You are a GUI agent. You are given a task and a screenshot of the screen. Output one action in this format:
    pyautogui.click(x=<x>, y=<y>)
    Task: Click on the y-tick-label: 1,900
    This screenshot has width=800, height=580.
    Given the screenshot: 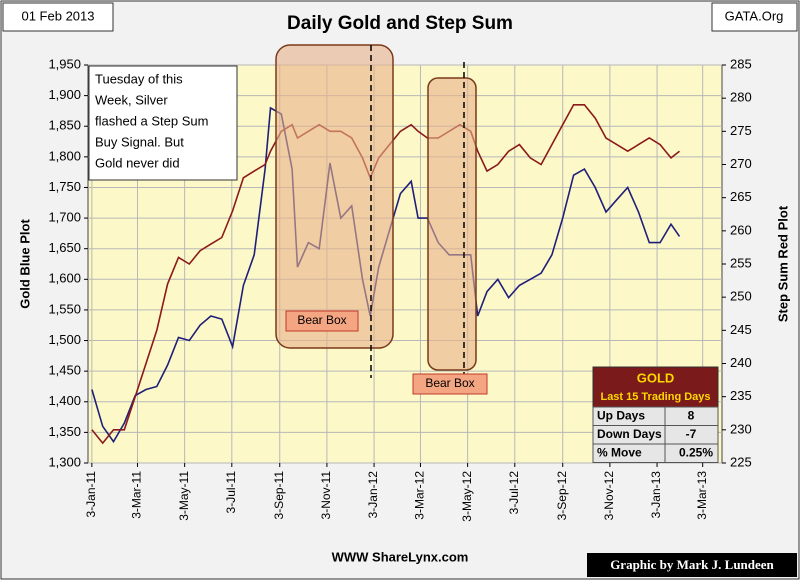 What is the action you would take?
    pyautogui.click(x=64, y=94)
    